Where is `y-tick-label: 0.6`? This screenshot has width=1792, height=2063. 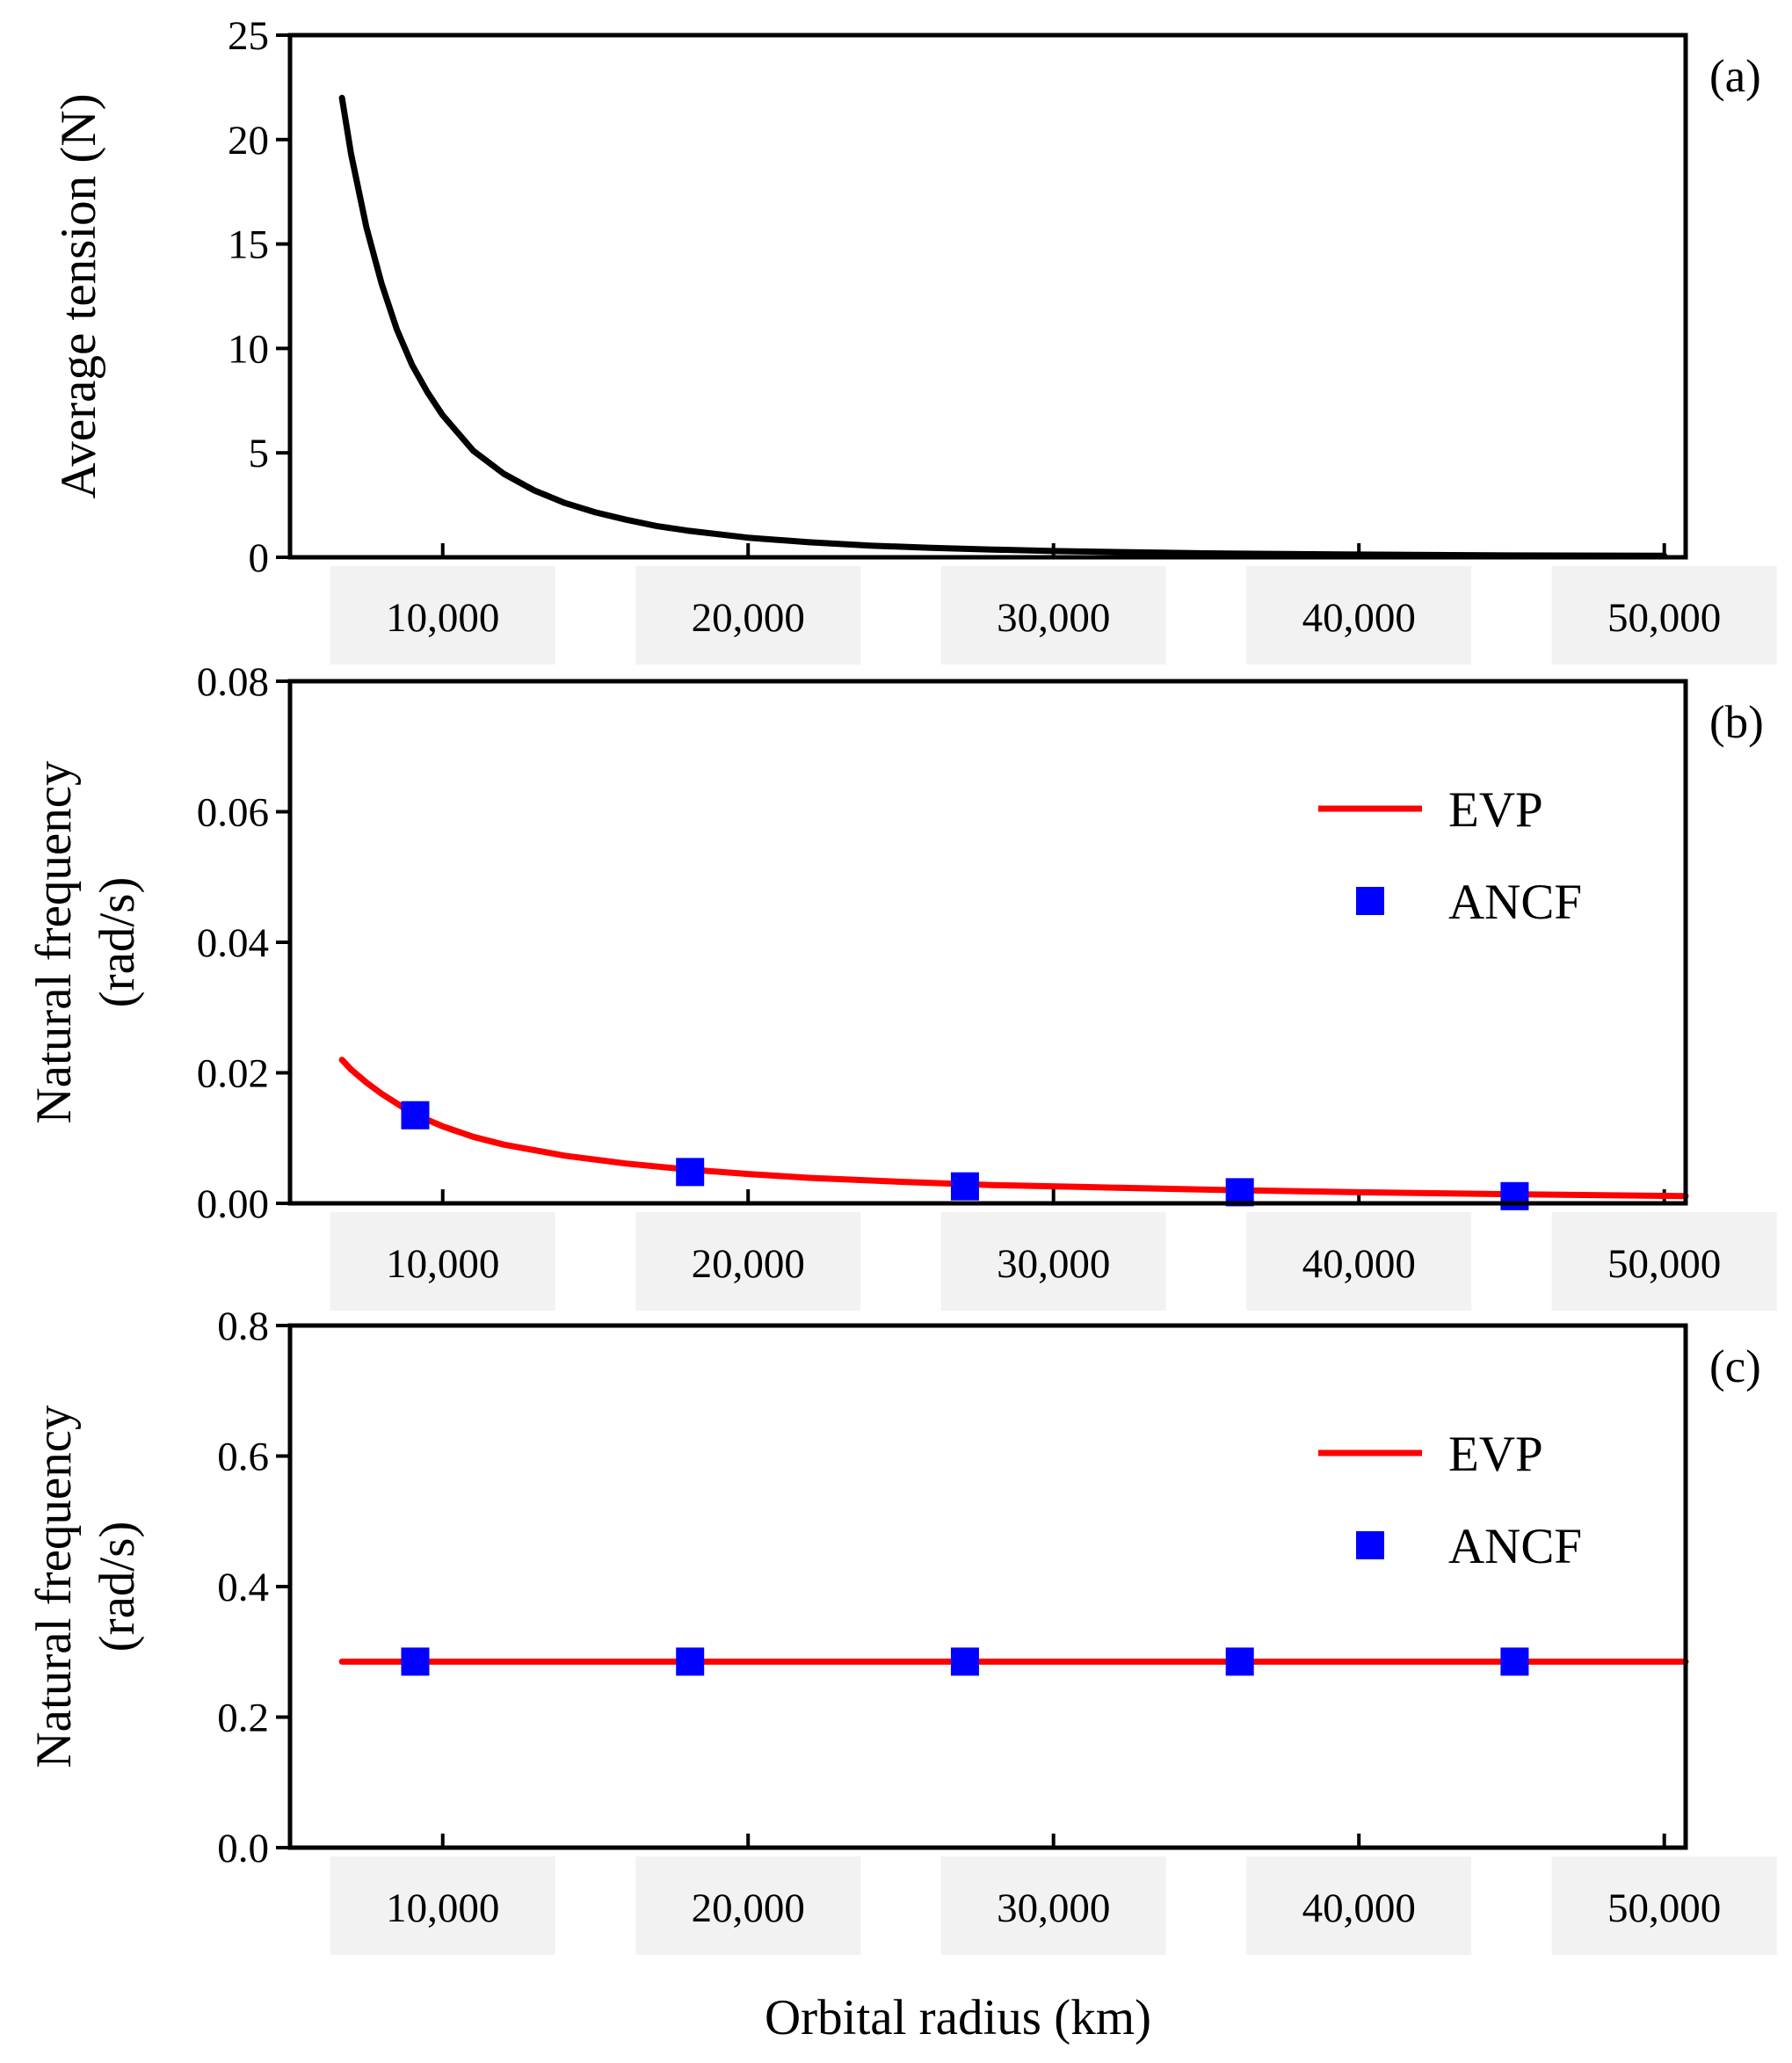
y-tick-label: 0.6 is located at coordinates (243, 1457).